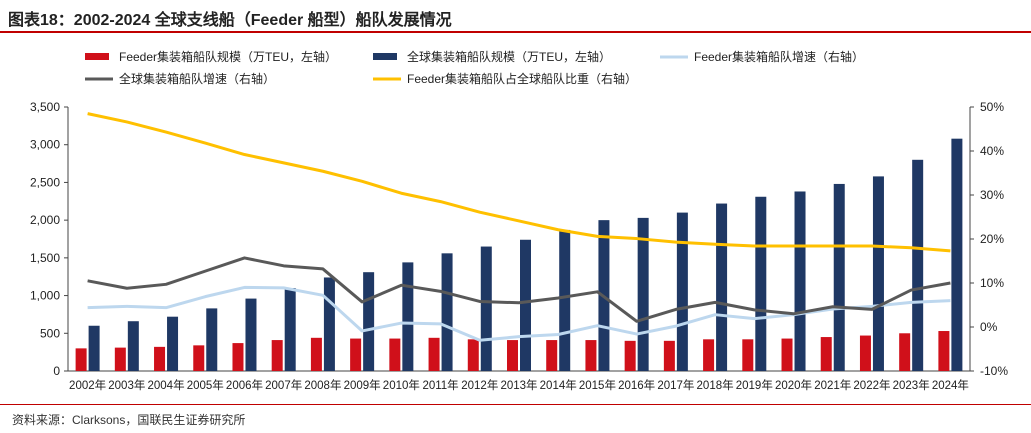 This screenshot has width=1031, height=433. I want to click on right-tick-label: 30%, so click(992, 195).